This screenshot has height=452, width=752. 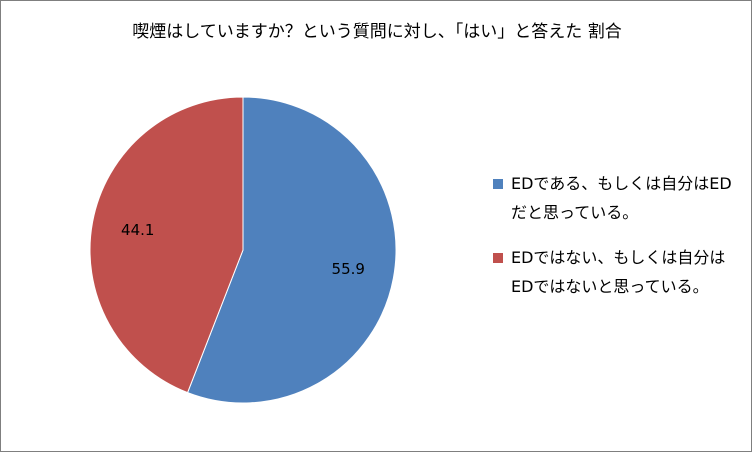 I want to click on pie-data-label-1: 44.1, so click(x=137, y=230).